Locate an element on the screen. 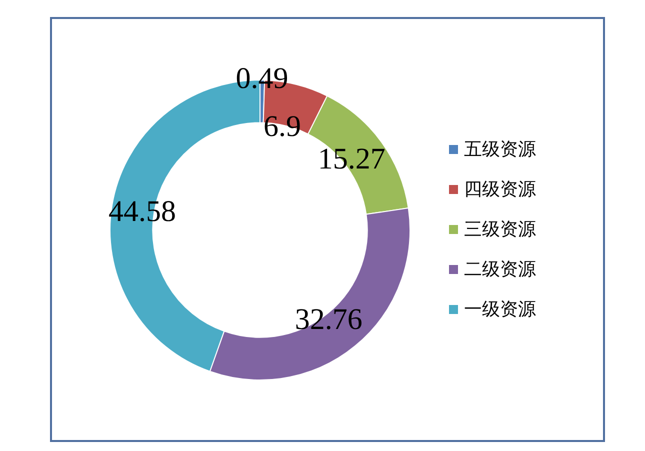  legend-label: 四级资源 is located at coordinates (500, 189).